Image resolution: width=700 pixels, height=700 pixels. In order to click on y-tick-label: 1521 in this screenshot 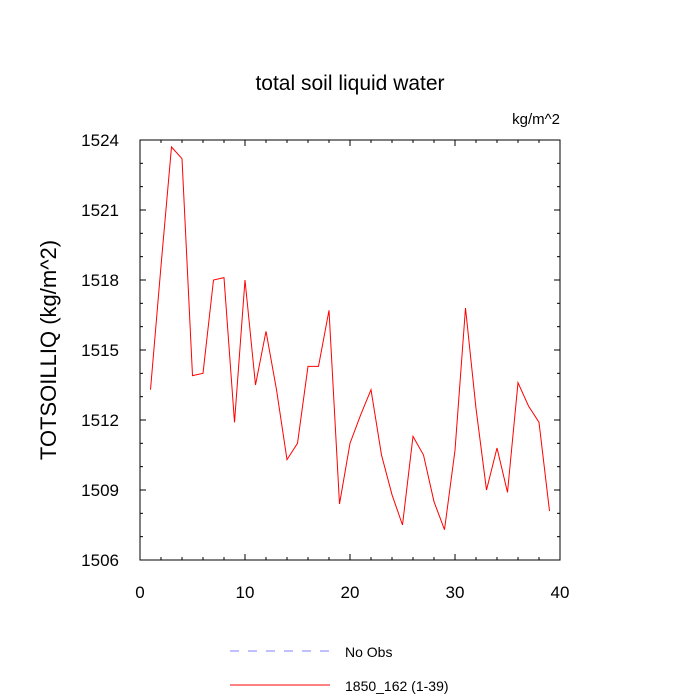, I will do `click(100, 210)`.